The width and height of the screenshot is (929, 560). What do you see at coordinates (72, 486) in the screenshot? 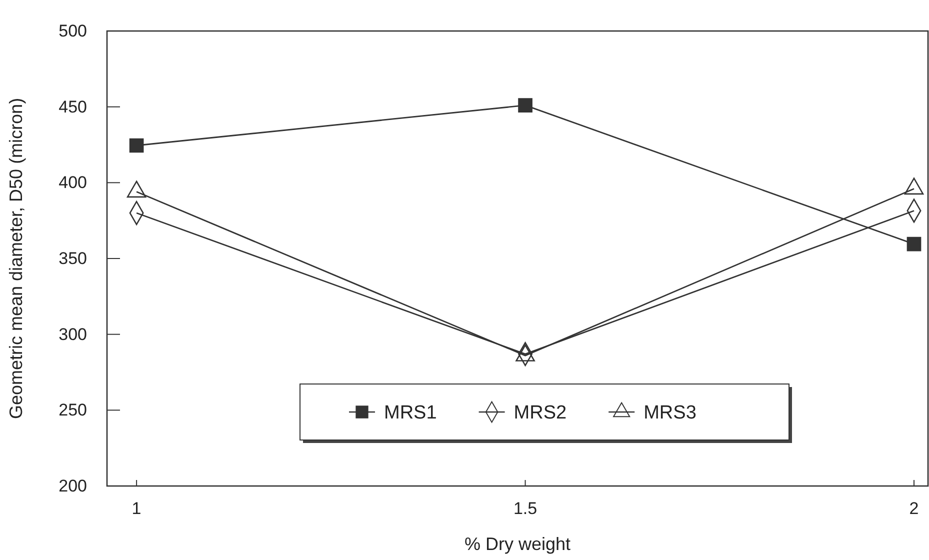
I see `y-tick-label: 200` at bounding box center [72, 486].